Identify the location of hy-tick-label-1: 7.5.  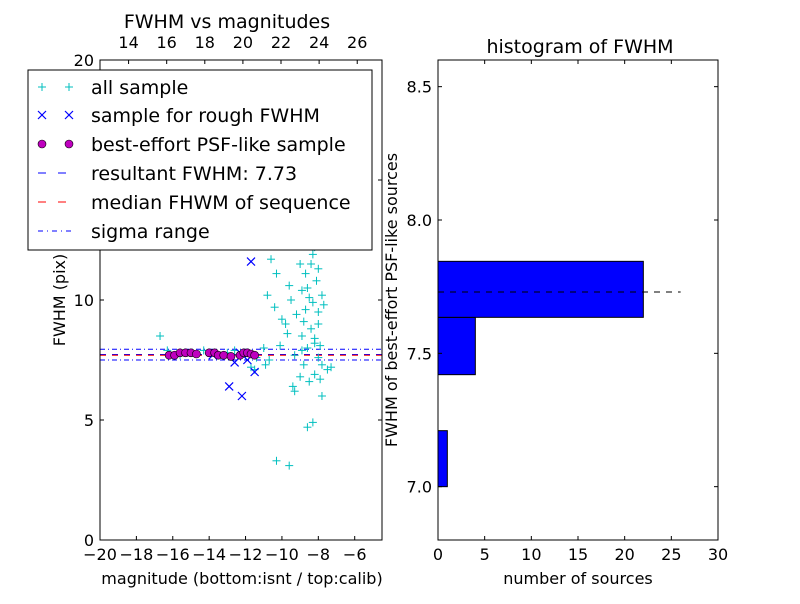
(419, 353).